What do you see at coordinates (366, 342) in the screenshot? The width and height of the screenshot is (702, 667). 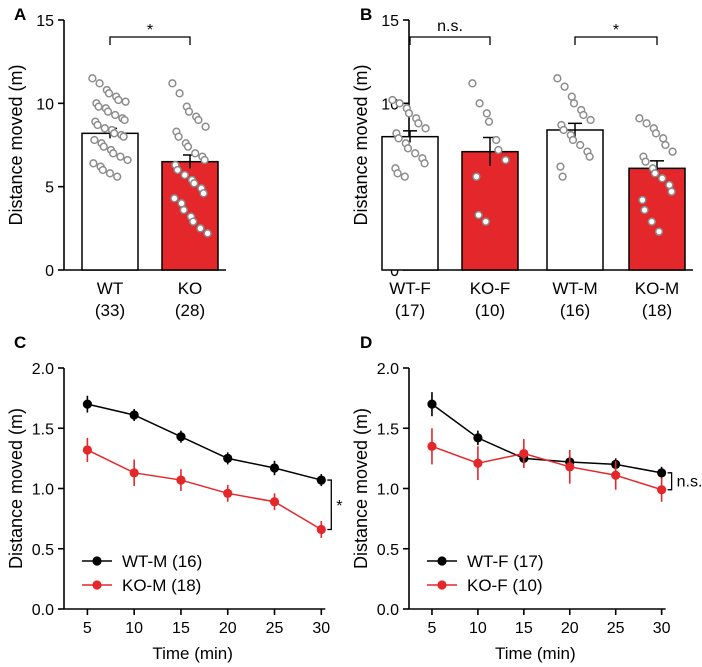 I see `panel-label: D` at bounding box center [366, 342].